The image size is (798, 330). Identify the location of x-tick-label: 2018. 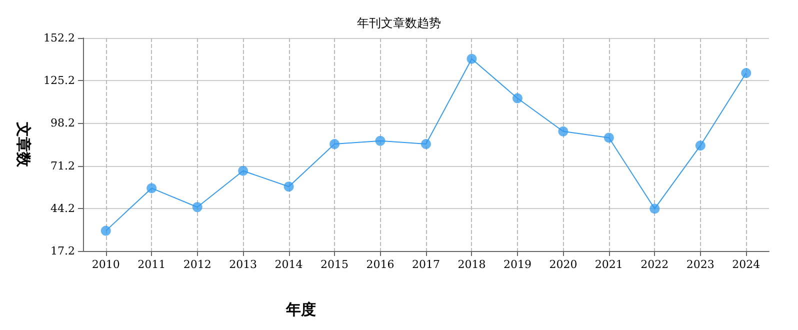
(472, 264).